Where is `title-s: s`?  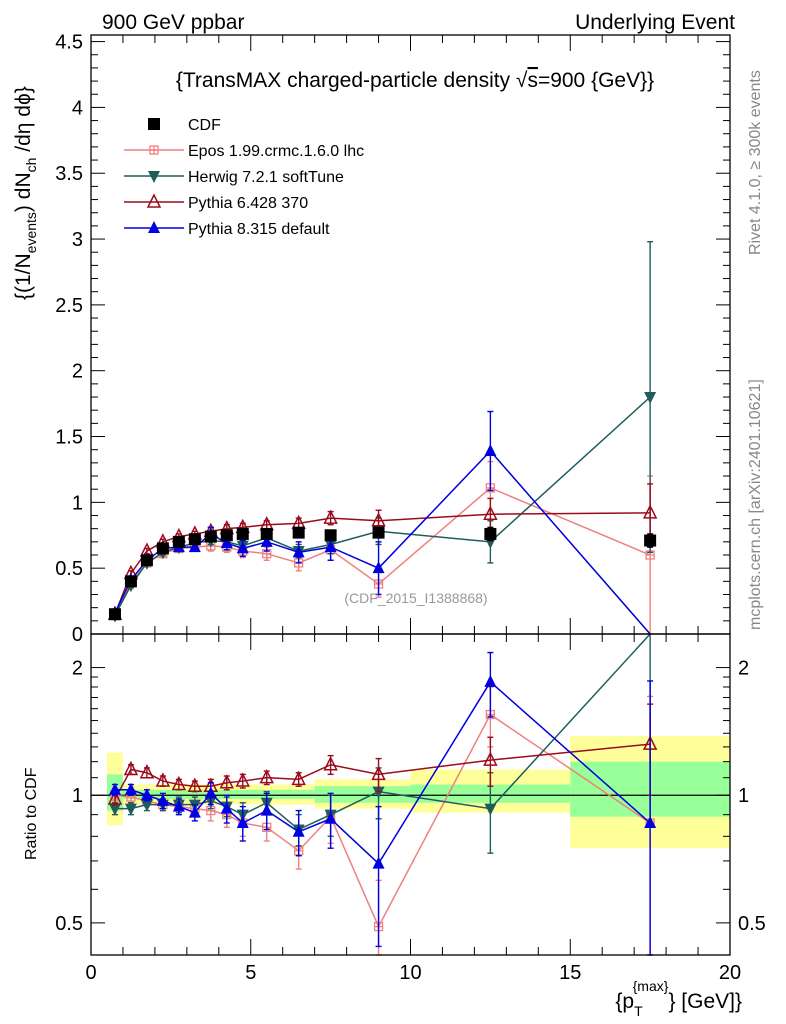
title-s: s is located at coordinates (532, 80).